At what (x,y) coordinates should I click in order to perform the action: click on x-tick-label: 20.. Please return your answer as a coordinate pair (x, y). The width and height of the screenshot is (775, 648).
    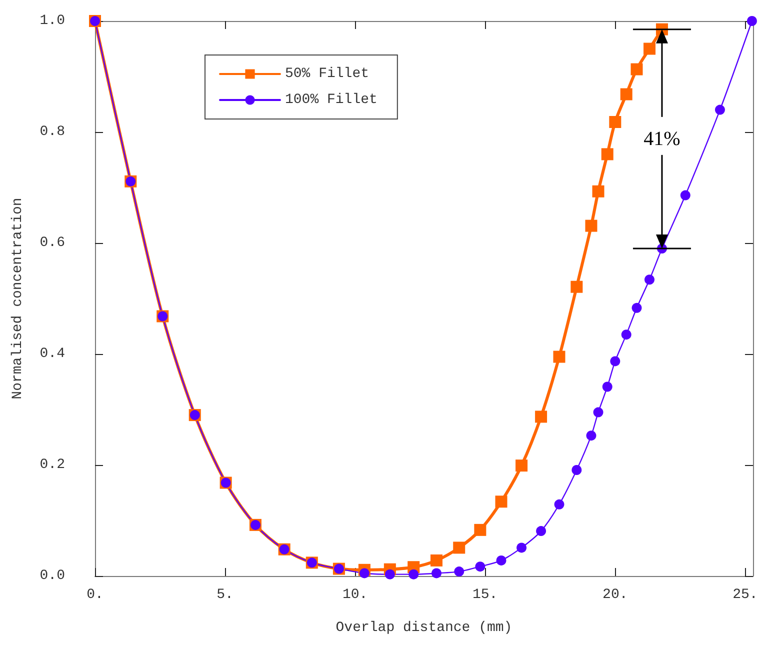
    Looking at the image, I should click on (615, 595).